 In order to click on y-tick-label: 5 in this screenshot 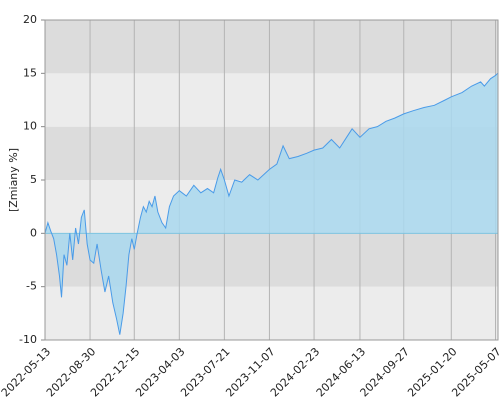, I will do `click(33, 179)`.